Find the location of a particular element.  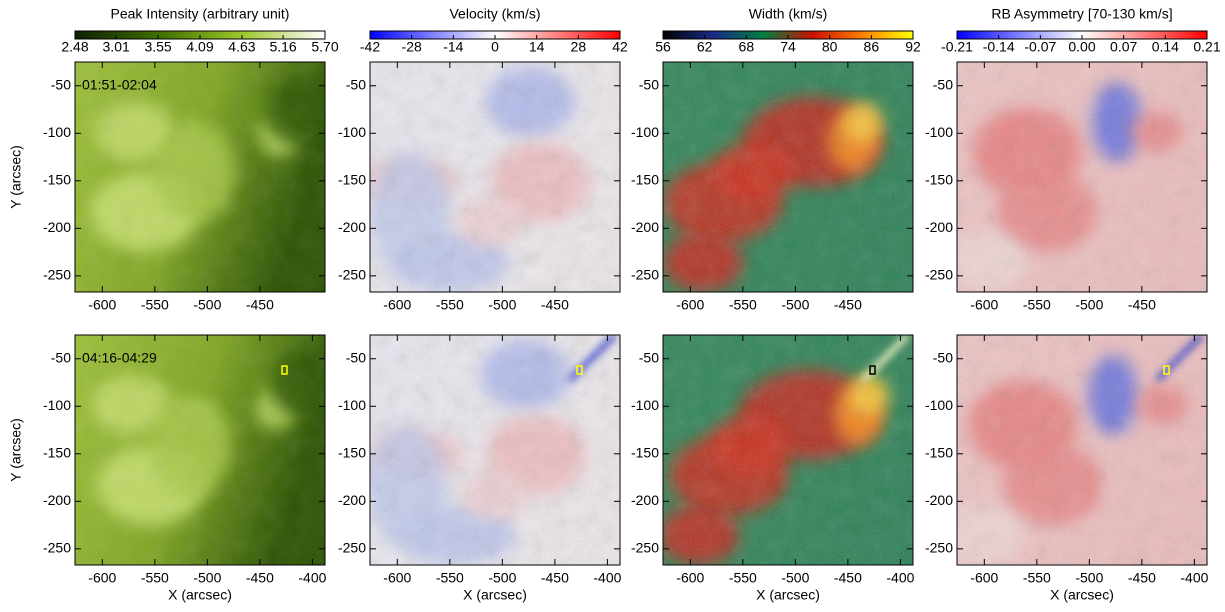

colorbar-tick-label: 5.70 is located at coordinates (324, 47).